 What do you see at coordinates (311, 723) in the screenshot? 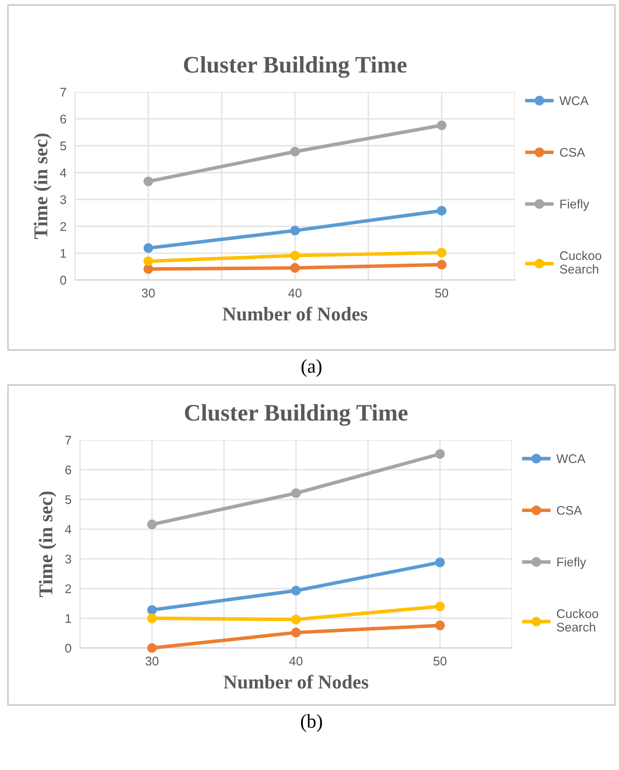
I see `text: (b)` at bounding box center [311, 723].